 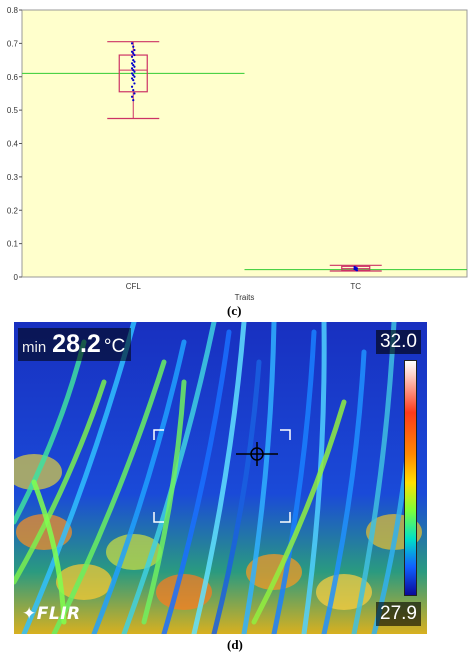 I want to click on flir-logo: ✦FLIR, so click(x=51, y=614).